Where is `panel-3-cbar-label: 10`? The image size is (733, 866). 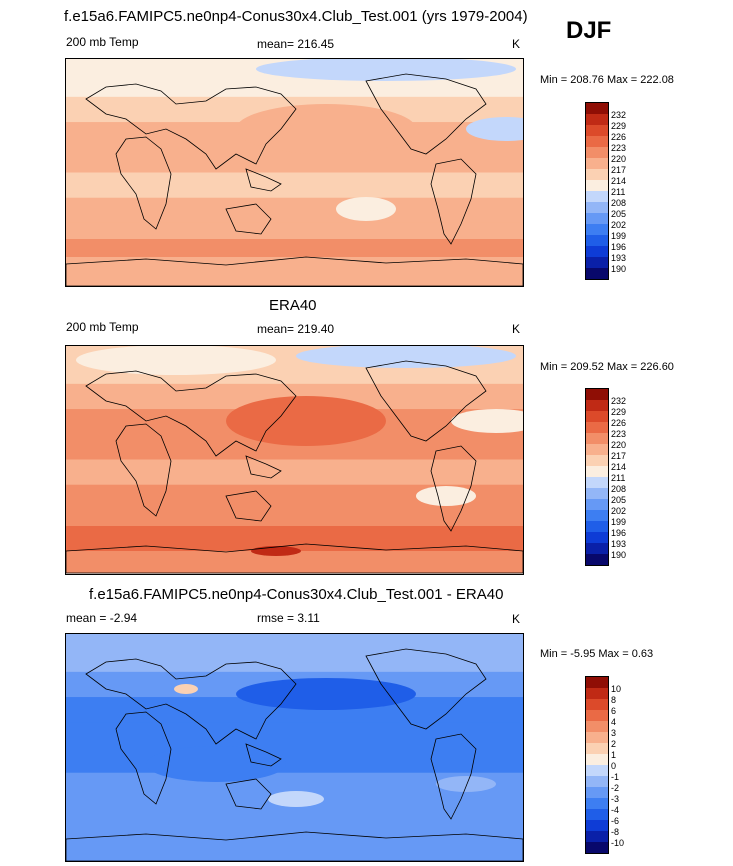 panel-3-cbar-label: 10 is located at coordinates (616, 689).